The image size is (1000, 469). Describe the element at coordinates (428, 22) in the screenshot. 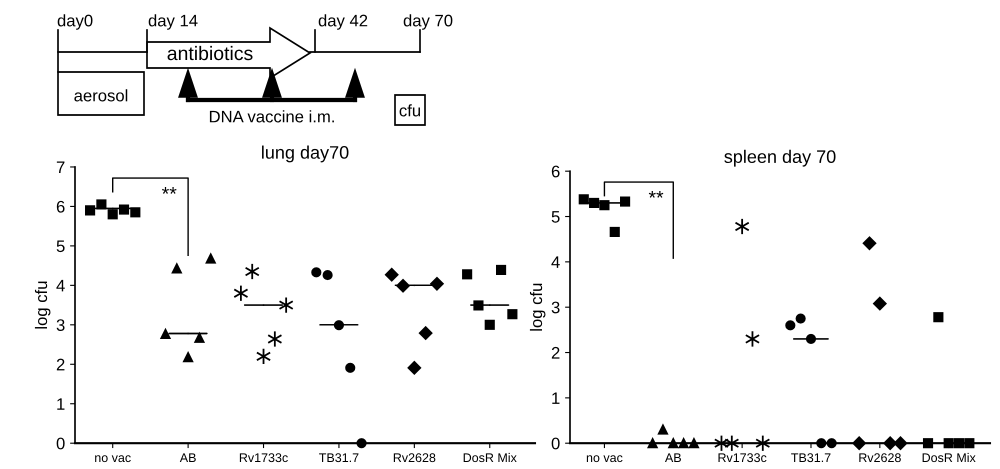

I see `text: day 70` at that location.